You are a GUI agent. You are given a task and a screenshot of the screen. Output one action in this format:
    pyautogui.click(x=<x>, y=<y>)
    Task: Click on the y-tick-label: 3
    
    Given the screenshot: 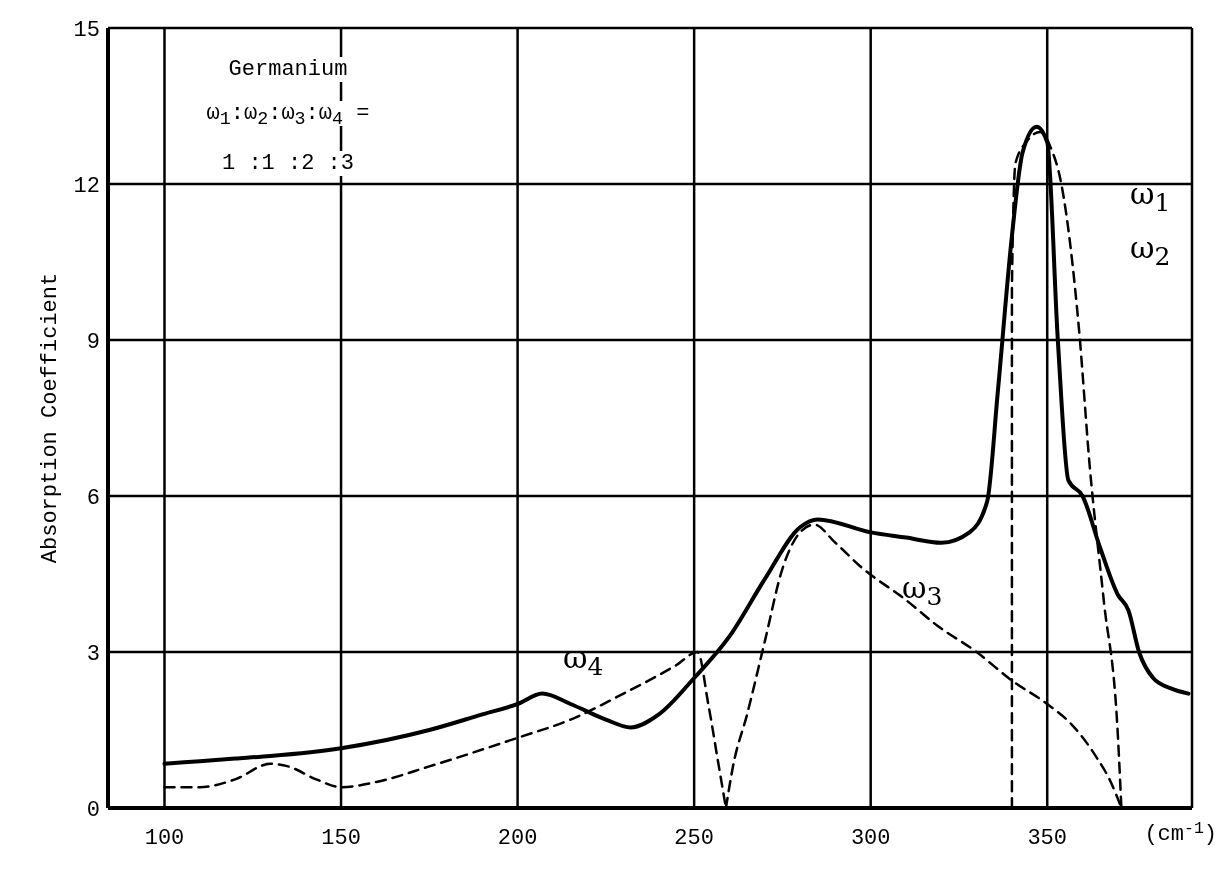 What is the action you would take?
    pyautogui.click(x=93, y=654)
    